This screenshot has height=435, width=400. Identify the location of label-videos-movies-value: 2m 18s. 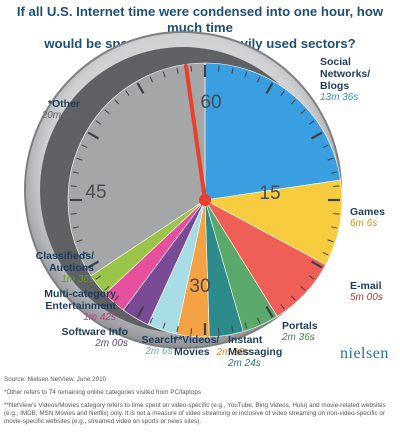
(233, 352).